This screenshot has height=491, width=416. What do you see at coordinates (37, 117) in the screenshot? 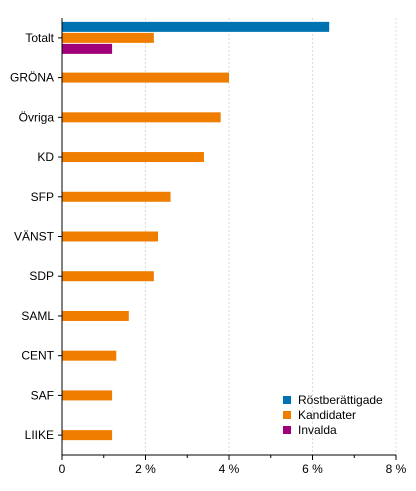
I see `category-label: Övriga` at bounding box center [37, 117].